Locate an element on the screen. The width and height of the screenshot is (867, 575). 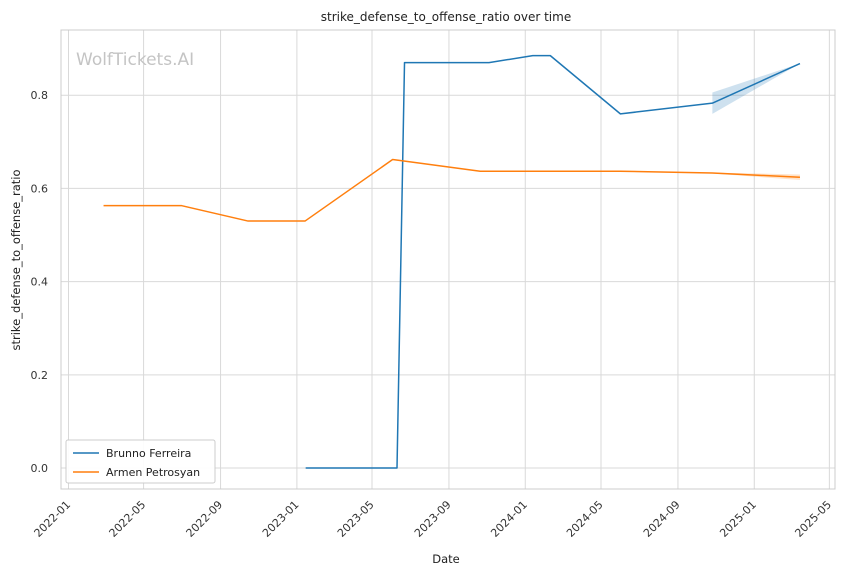
x-tick-label: 2025-05 is located at coordinates (813, 519).